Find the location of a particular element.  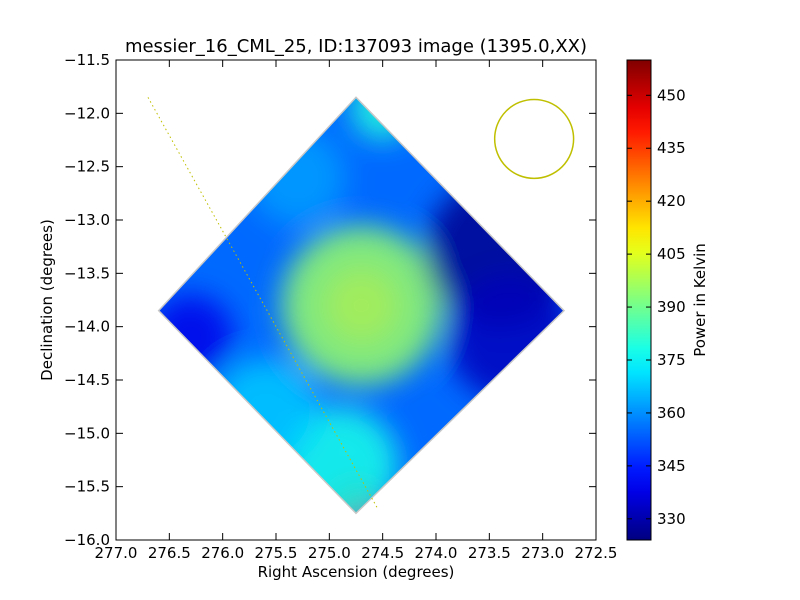

y-tick-label: −14.0 is located at coordinates (87, 327).